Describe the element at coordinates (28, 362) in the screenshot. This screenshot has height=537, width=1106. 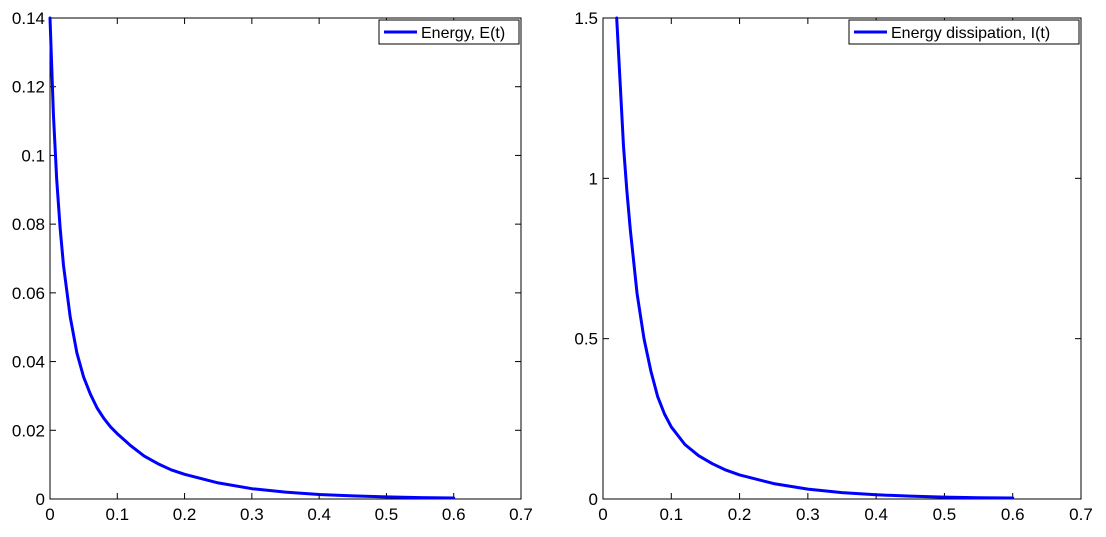
I see `y-tick-label: 0.04` at that location.